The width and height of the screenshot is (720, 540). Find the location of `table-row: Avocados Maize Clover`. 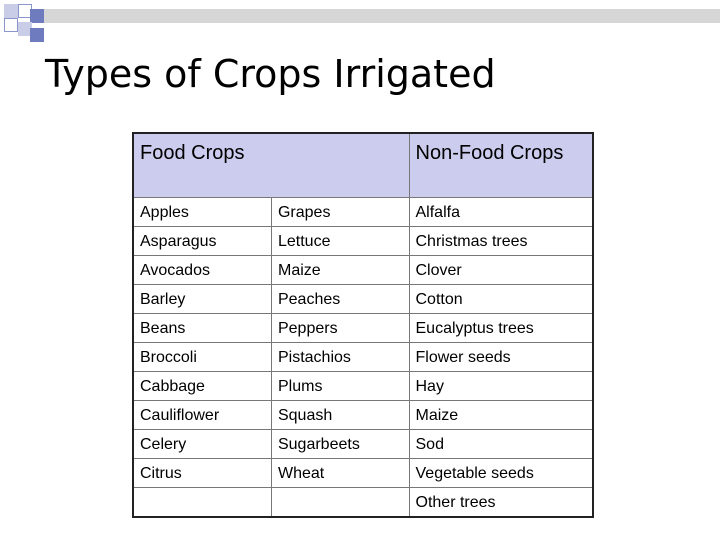

table-row: Avocados Maize Clover is located at coordinates (363, 269).